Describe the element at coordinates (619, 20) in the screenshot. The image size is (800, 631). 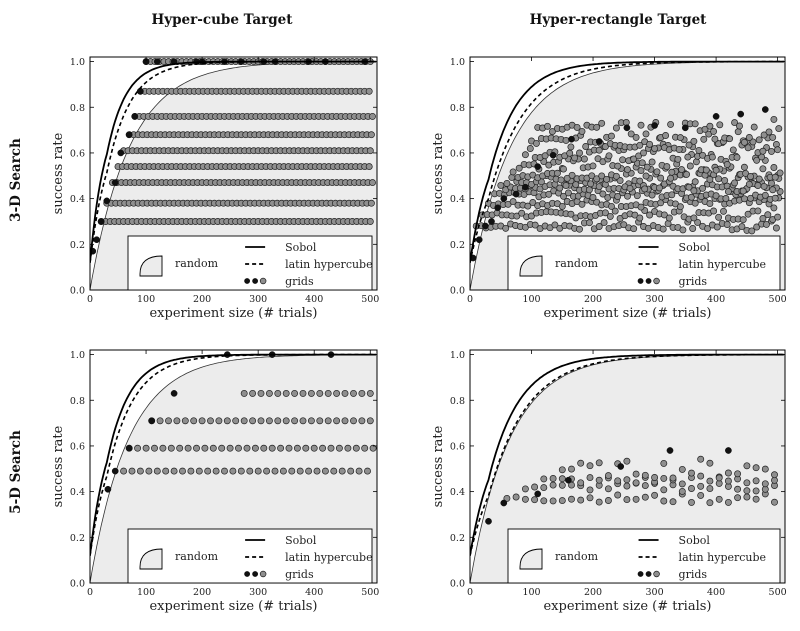
I see `col-title-hyperrectangle: Hyper-rectangle Target` at that location.